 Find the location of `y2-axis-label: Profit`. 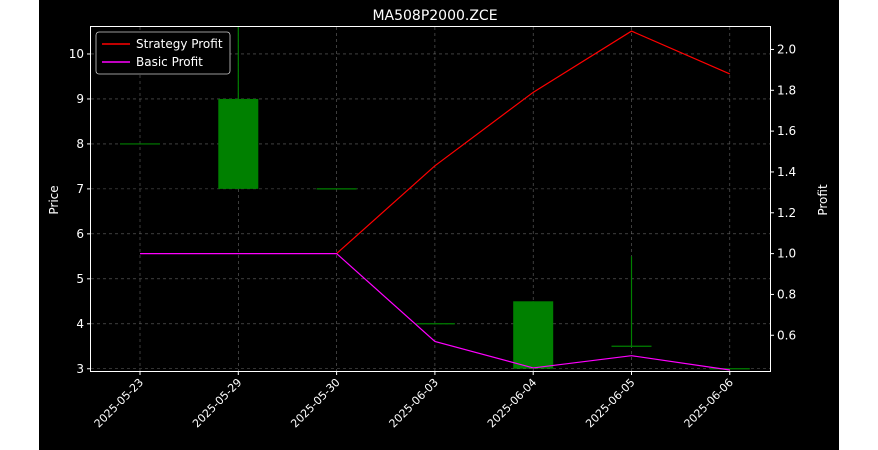

y2-axis-label: Profit is located at coordinates (823, 200).